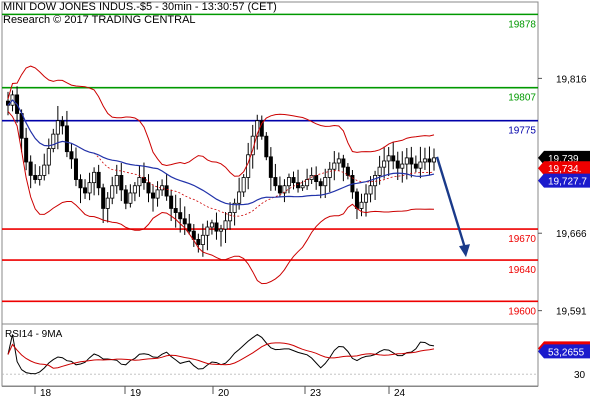 The height and width of the screenshot is (400, 590). Describe the element at coordinates (522, 270) in the screenshot. I see `level-label-19640: 19640` at that location.